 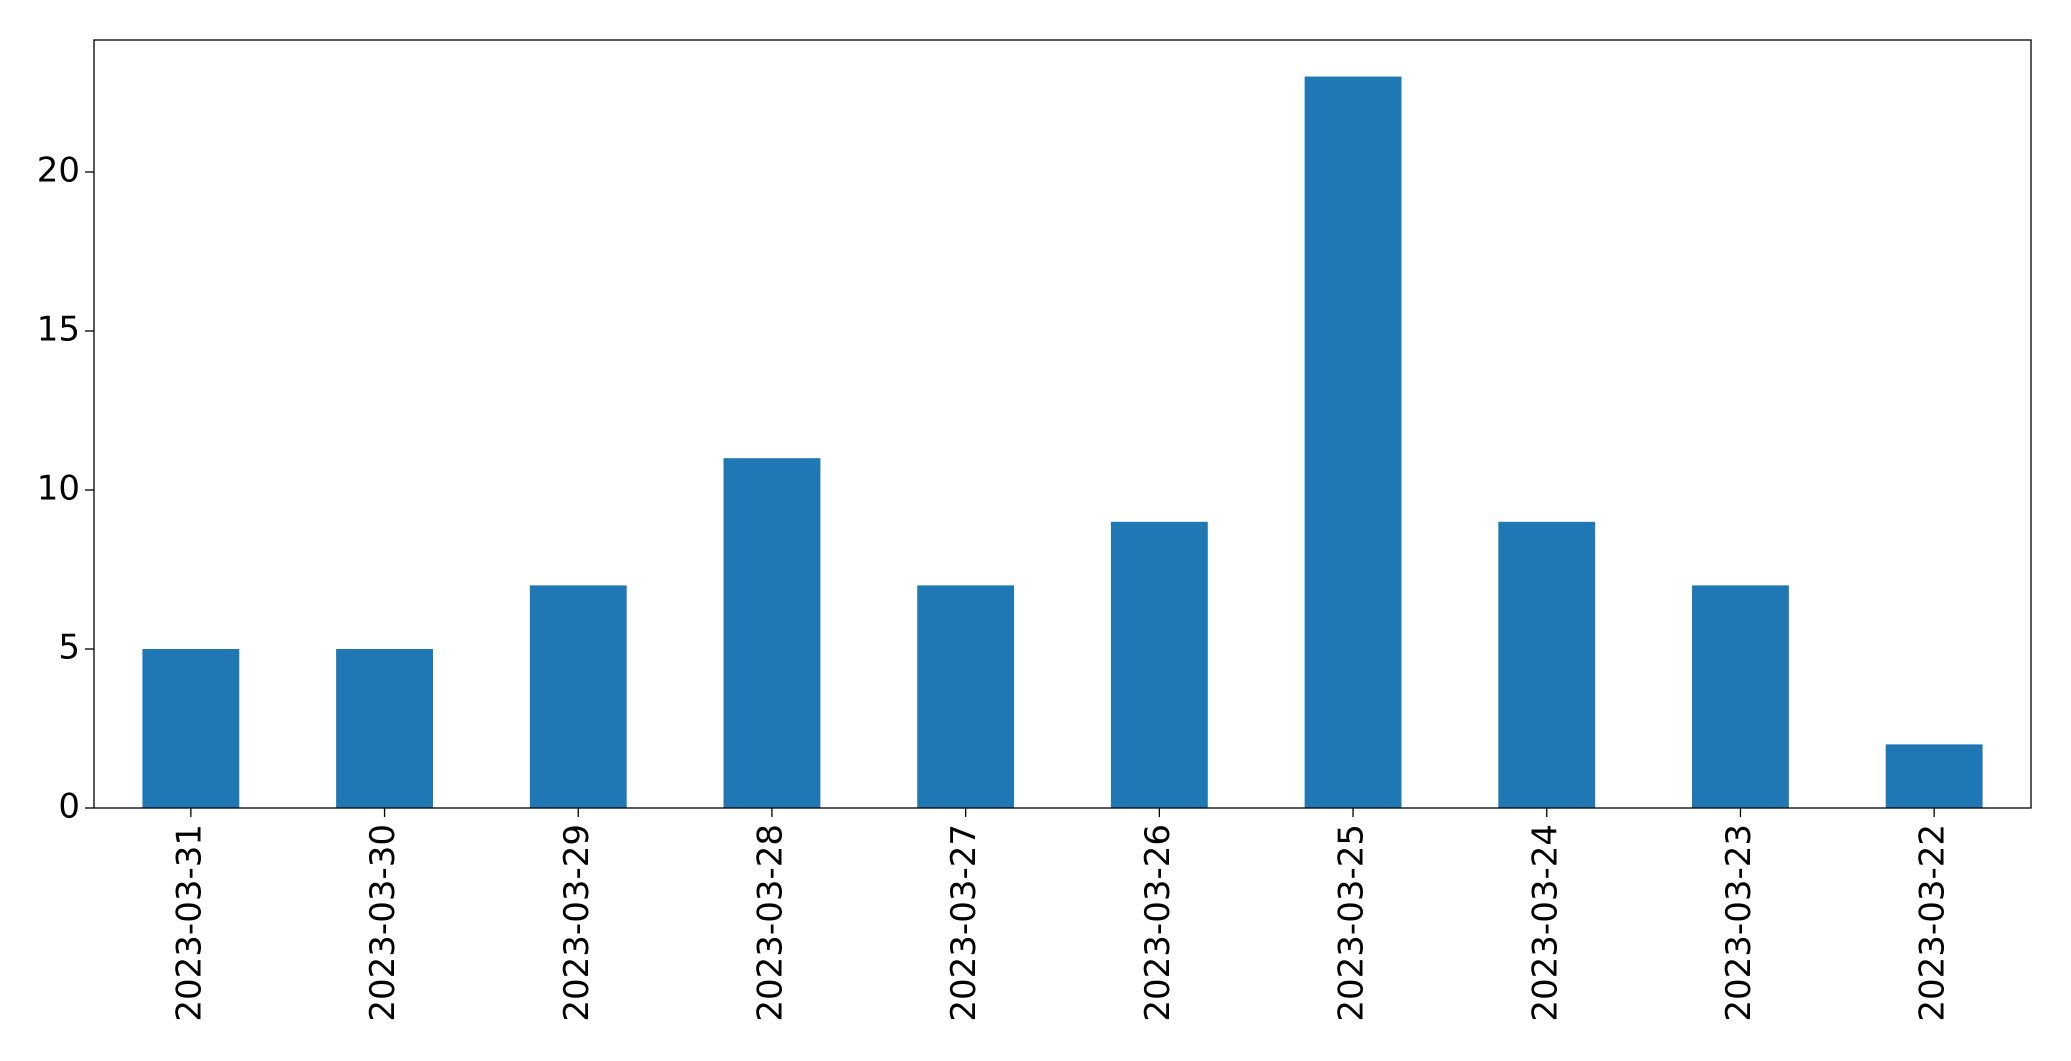 I want to click on x-tick-label: 2023-03-25, so click(x=1352, y=923).